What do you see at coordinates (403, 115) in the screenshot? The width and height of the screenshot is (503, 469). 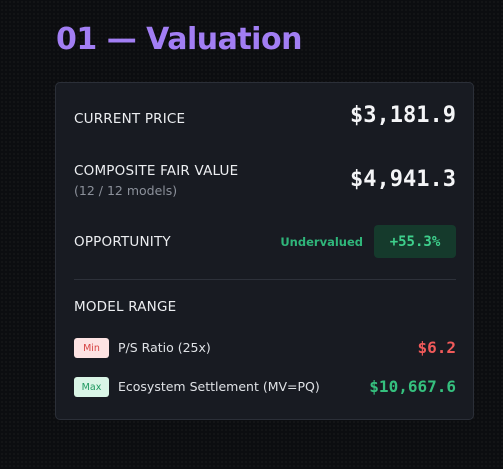 I see `current-price-value: $3,181.9` at bounding box center [403, 115].